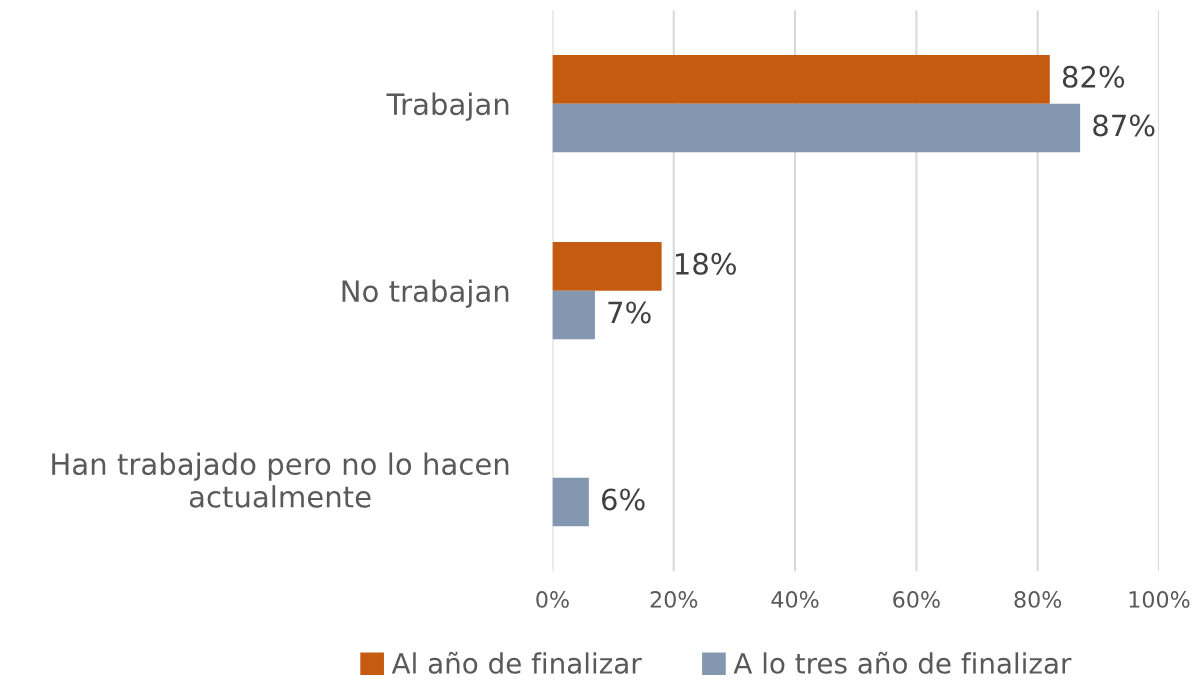  Describe the element at coordinates (552, 599) in the screenshot. I see `x-tick-label: 0%` at that location.